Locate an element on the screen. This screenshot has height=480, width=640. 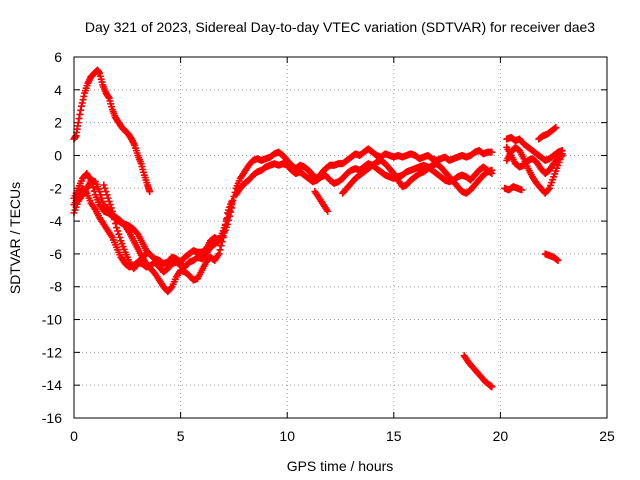
y-tick-label: -2 is located at coordinates (56, 188).